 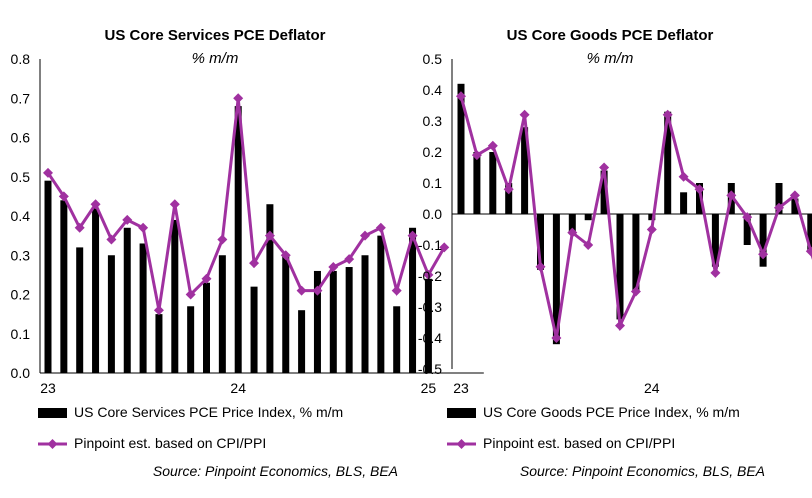 I want to click on y-tick-label: 0.4, so click(x=21, y=216).